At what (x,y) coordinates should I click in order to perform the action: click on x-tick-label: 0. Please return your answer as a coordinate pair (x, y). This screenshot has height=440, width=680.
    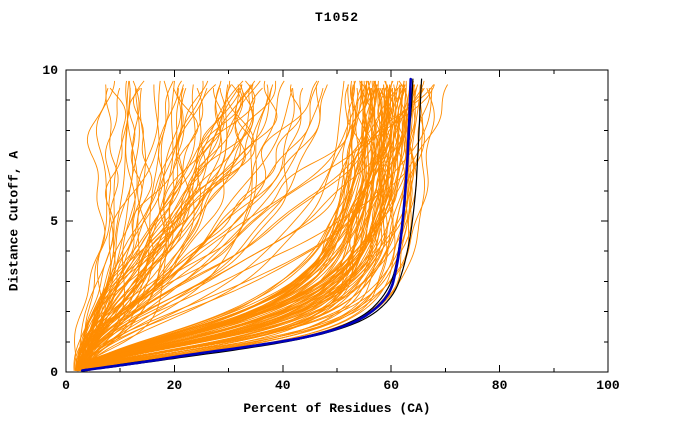
    Looking at the image, I should click on (66, 385).